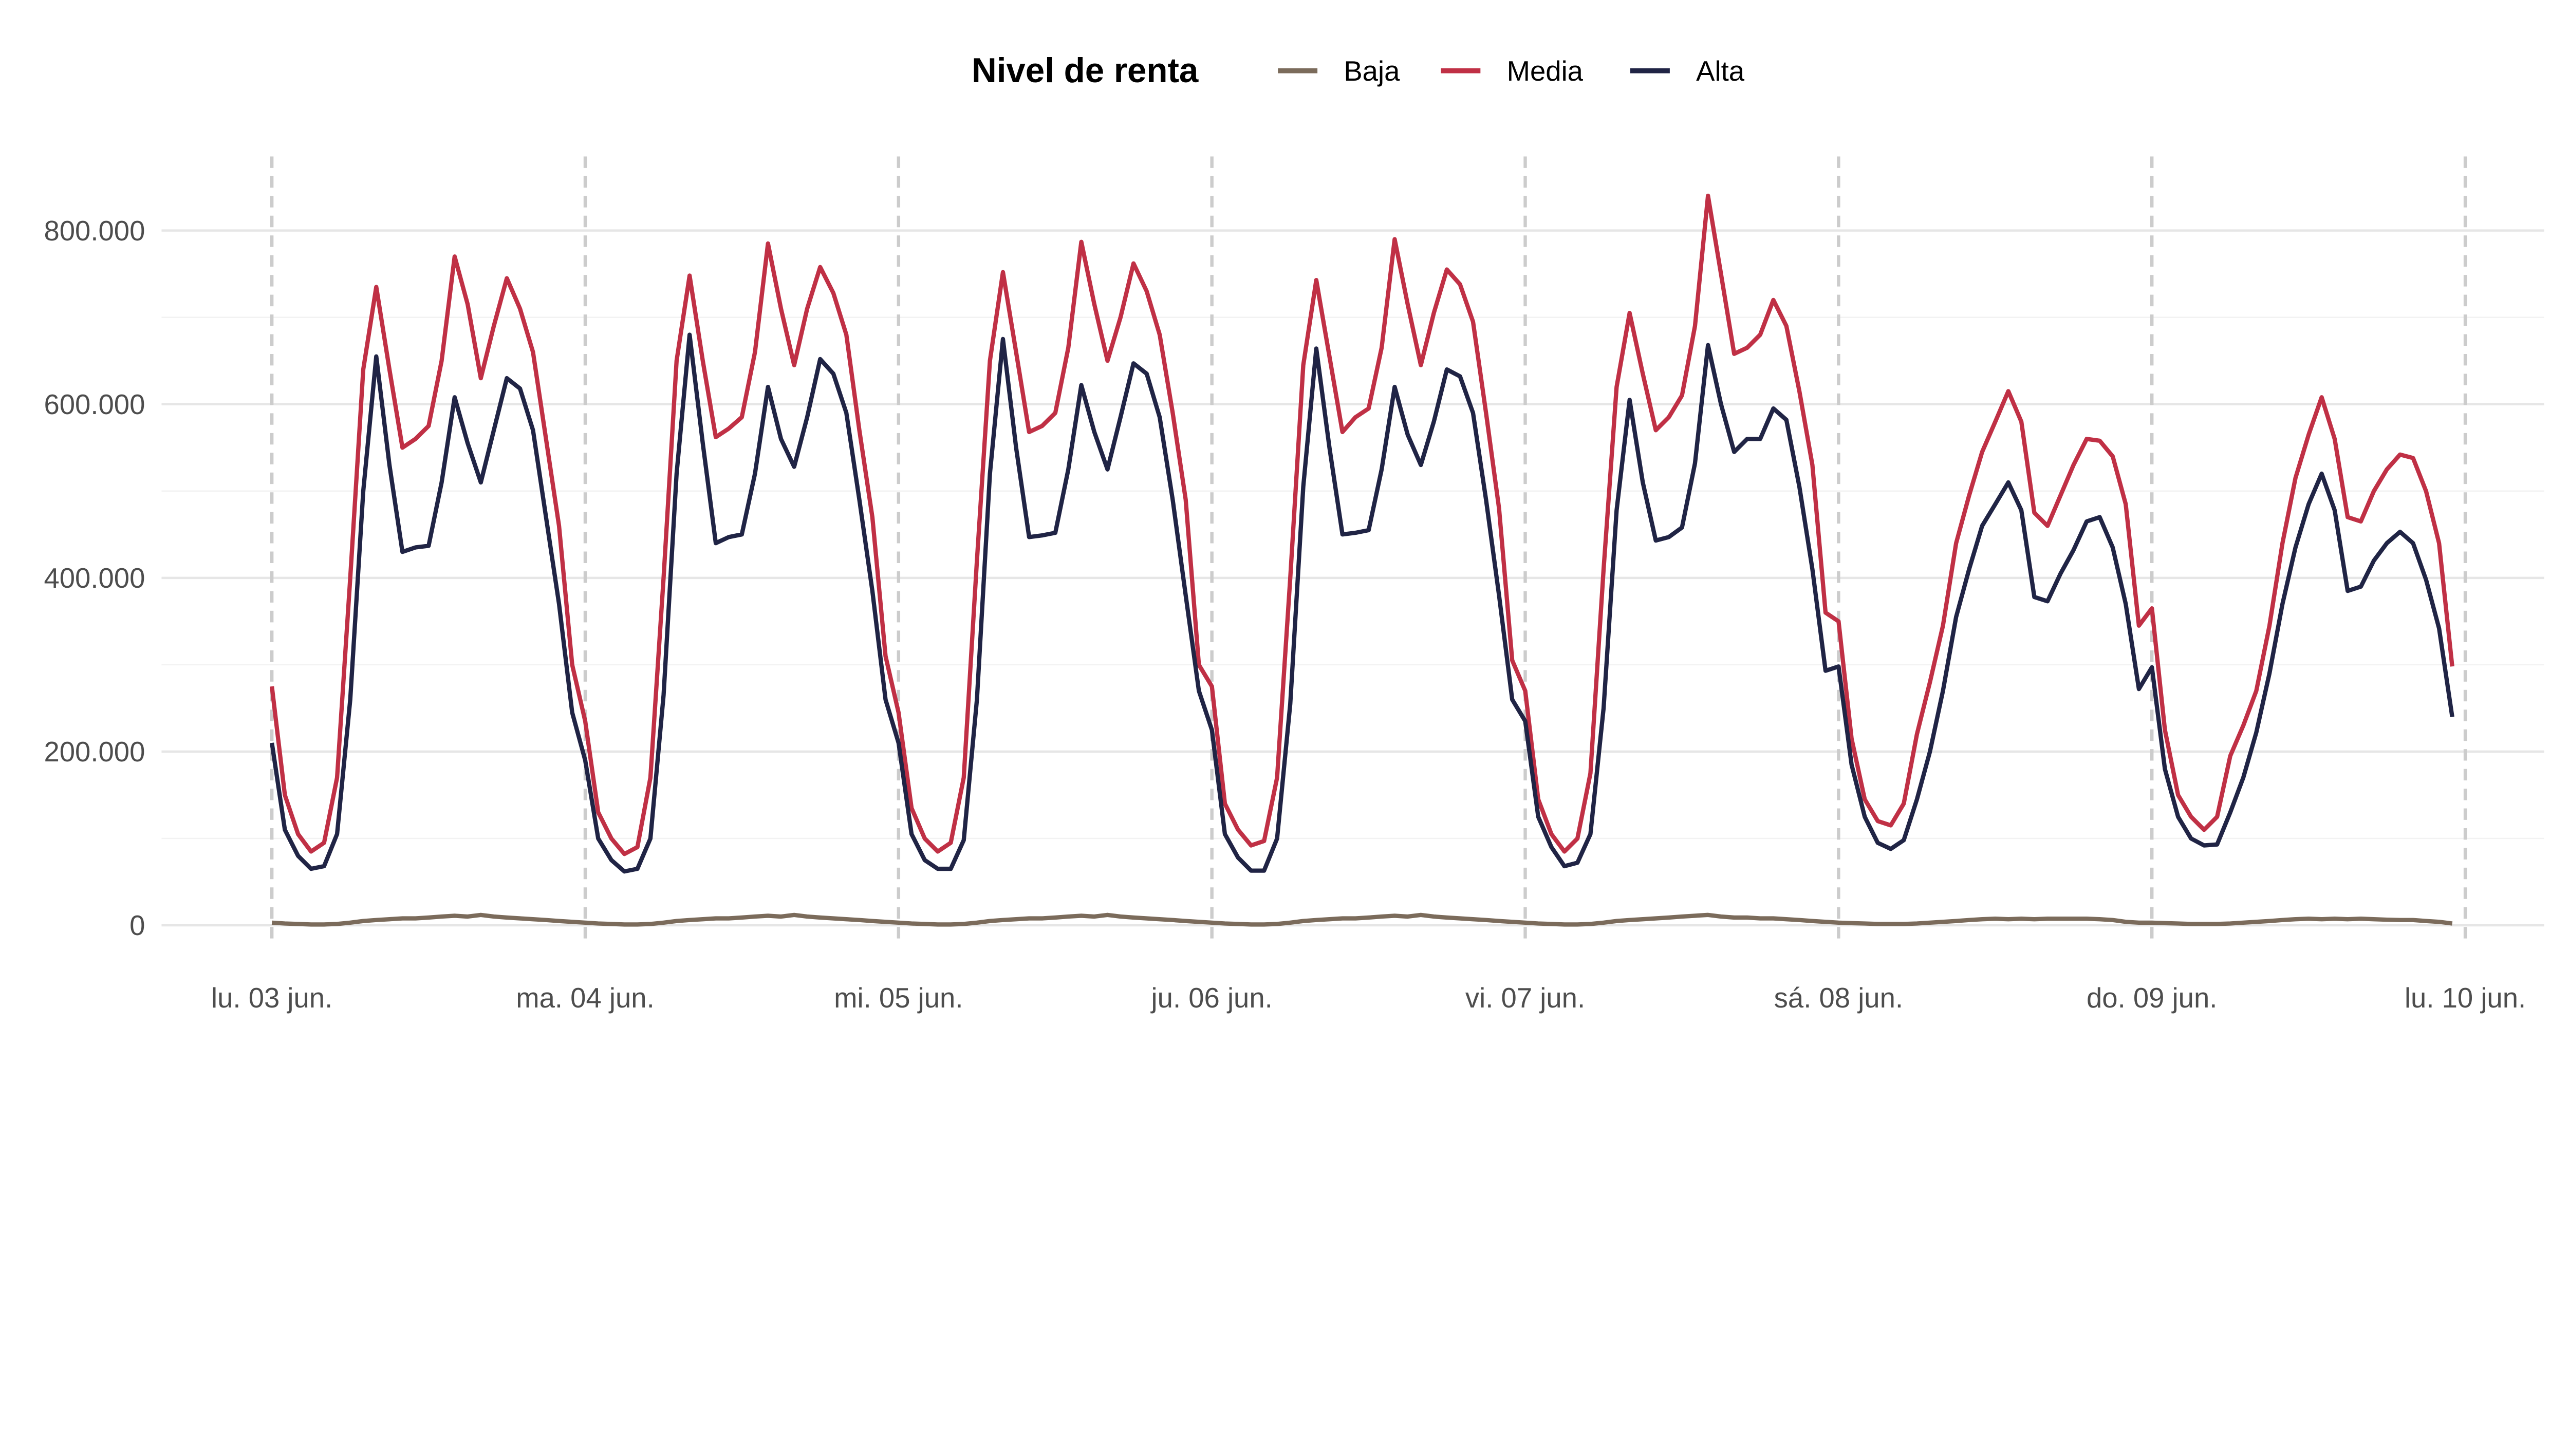 This screenshot has width=2569, height=1456. Describe the element at coordinates (271, 998) in the screenshot. I see `x-tick-label: lu. 03 jun.` at that location.